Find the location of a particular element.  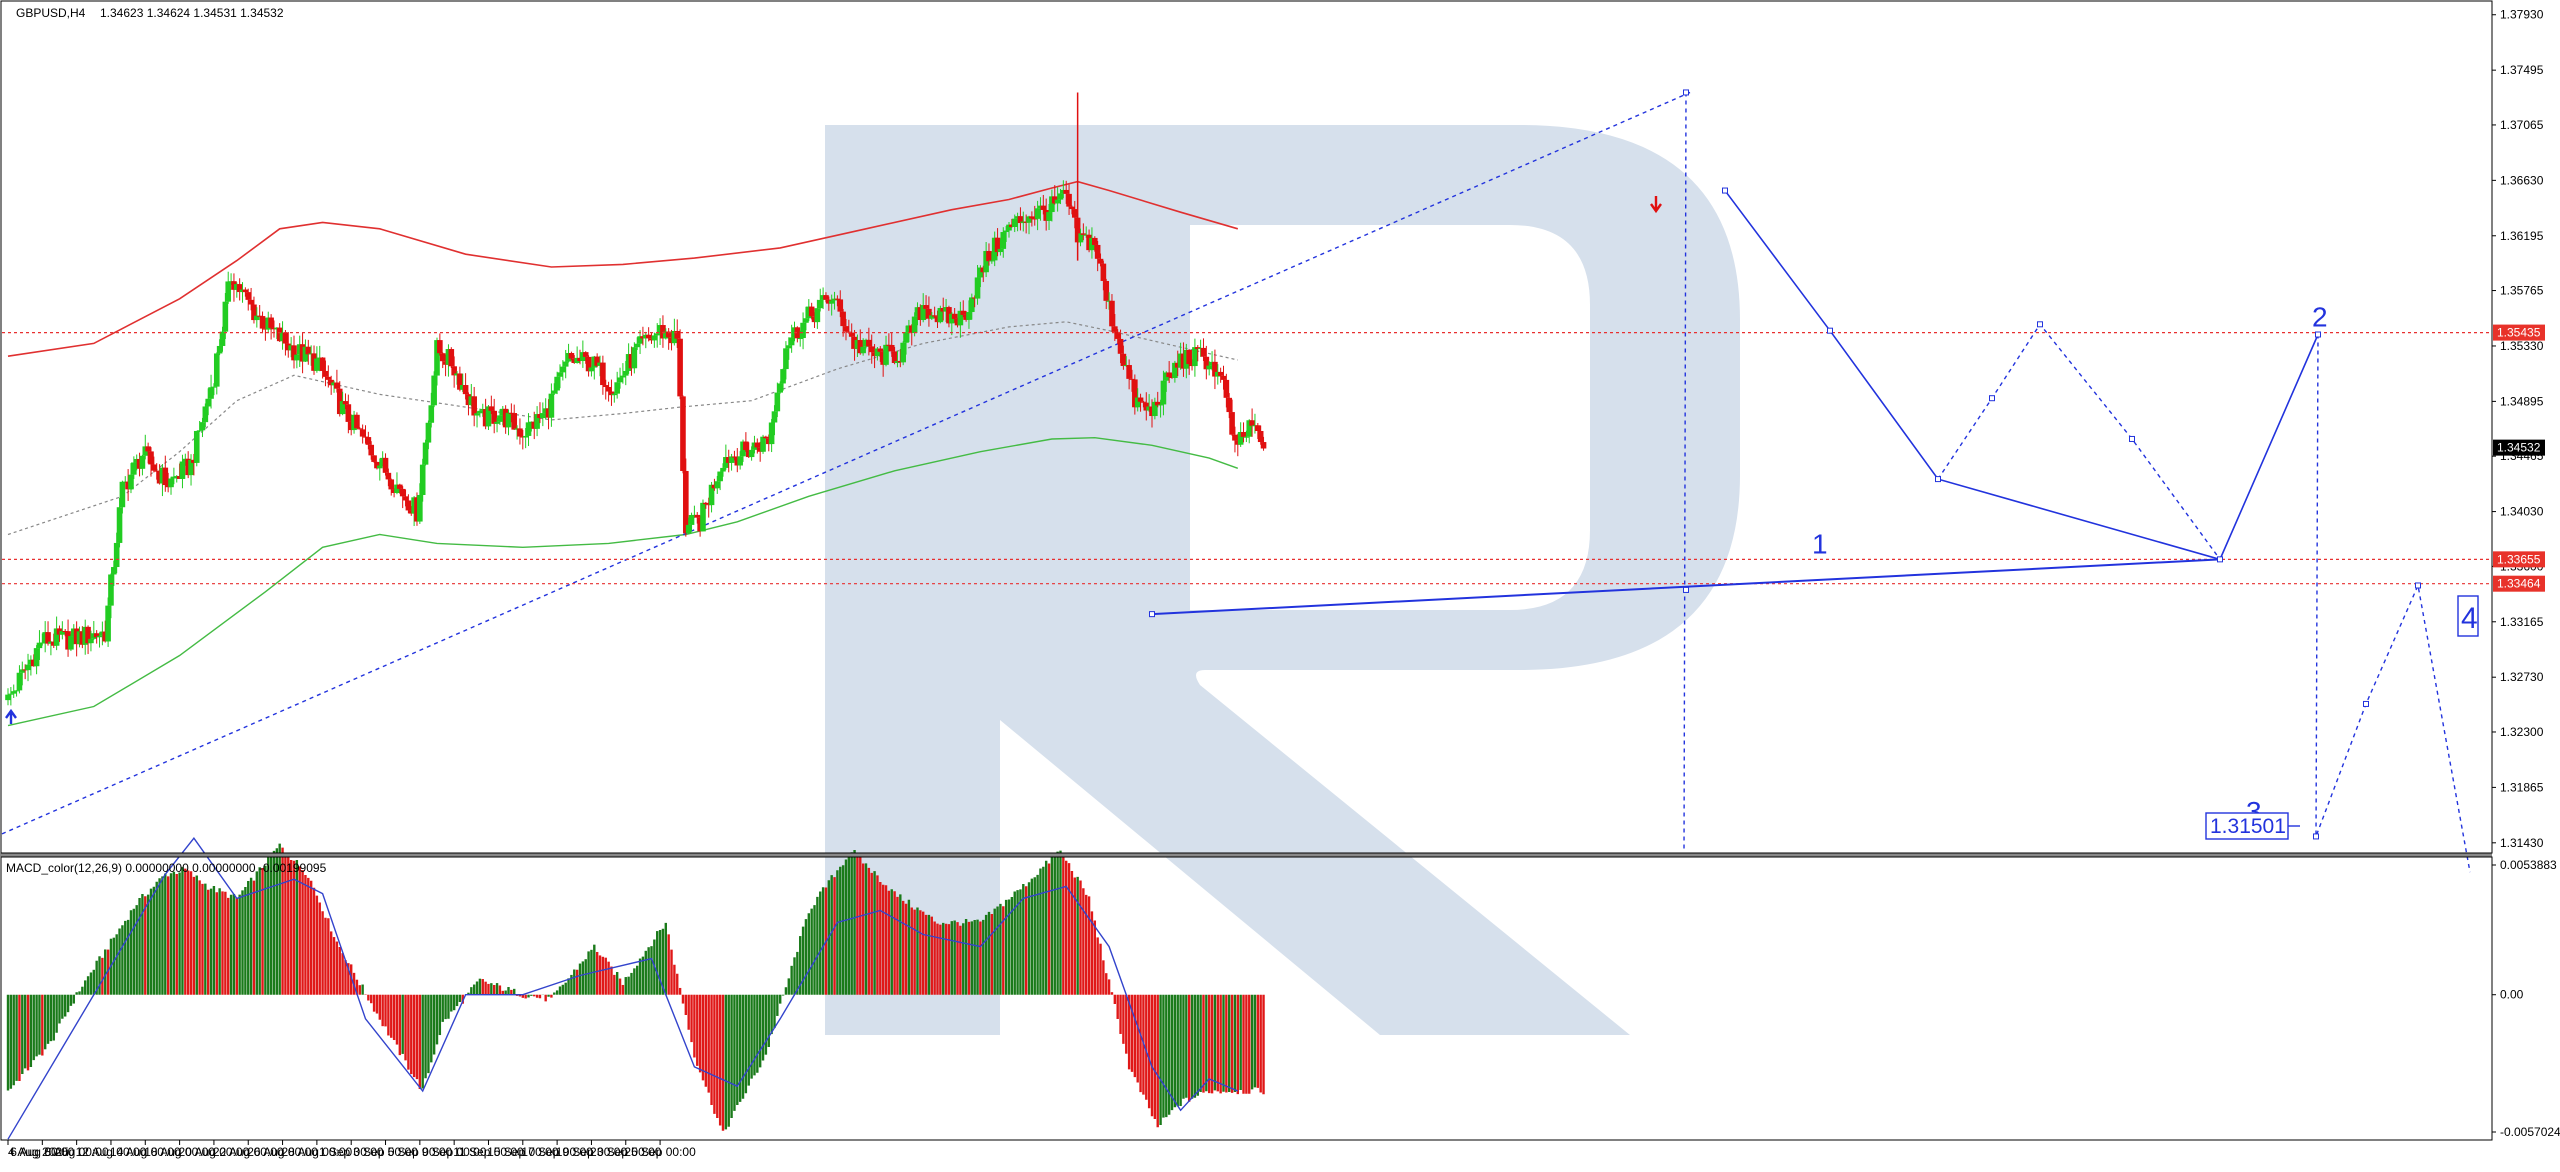

wave-label-4-box is located at coordinates (2468, 616).